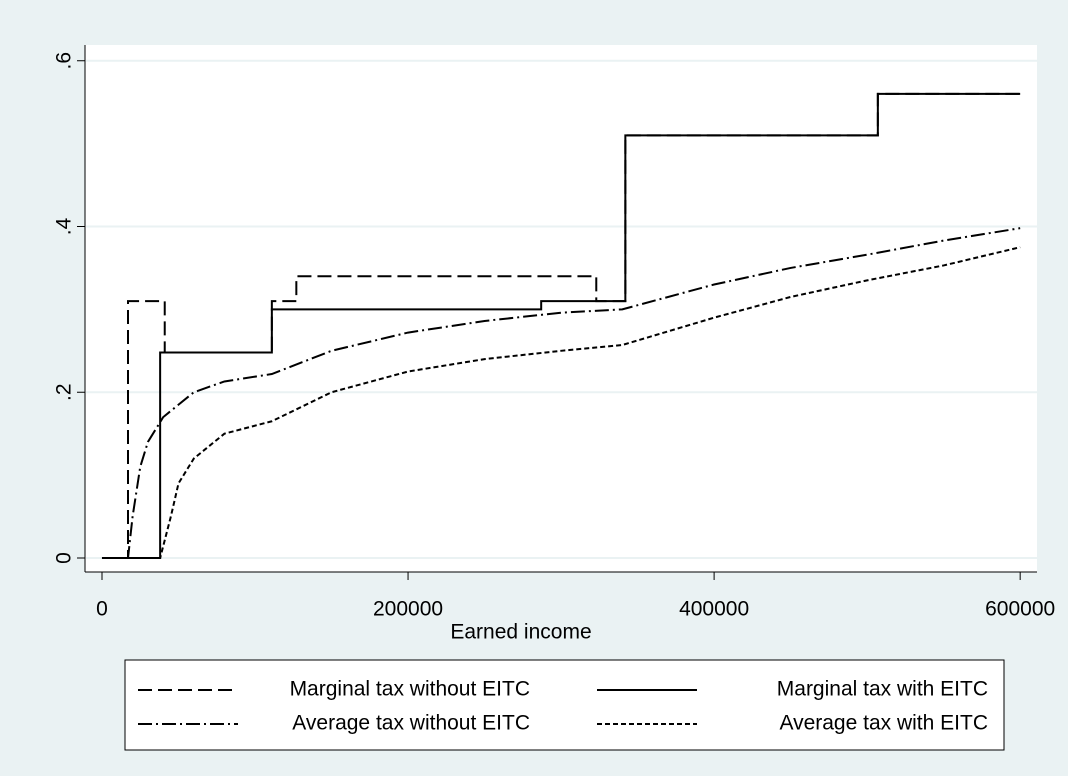 This screenshot has width=1068, height=776. What do you see at coordinates (883, 723) in the screenshot?
I see `legend-label: Average tax with EITC` at bounding box center [883, 723].